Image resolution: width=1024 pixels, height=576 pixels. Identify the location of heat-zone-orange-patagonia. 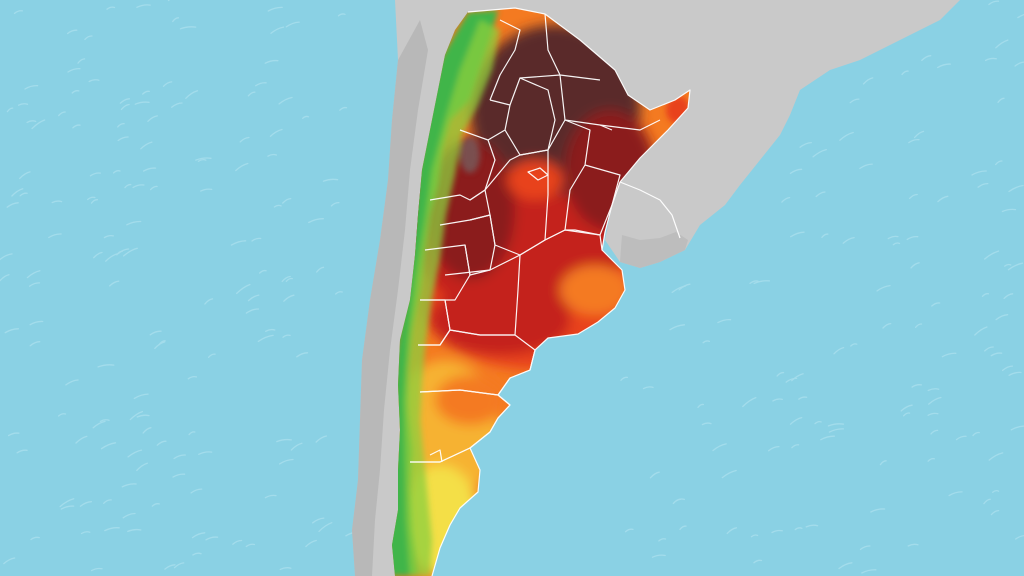
(470, 400).